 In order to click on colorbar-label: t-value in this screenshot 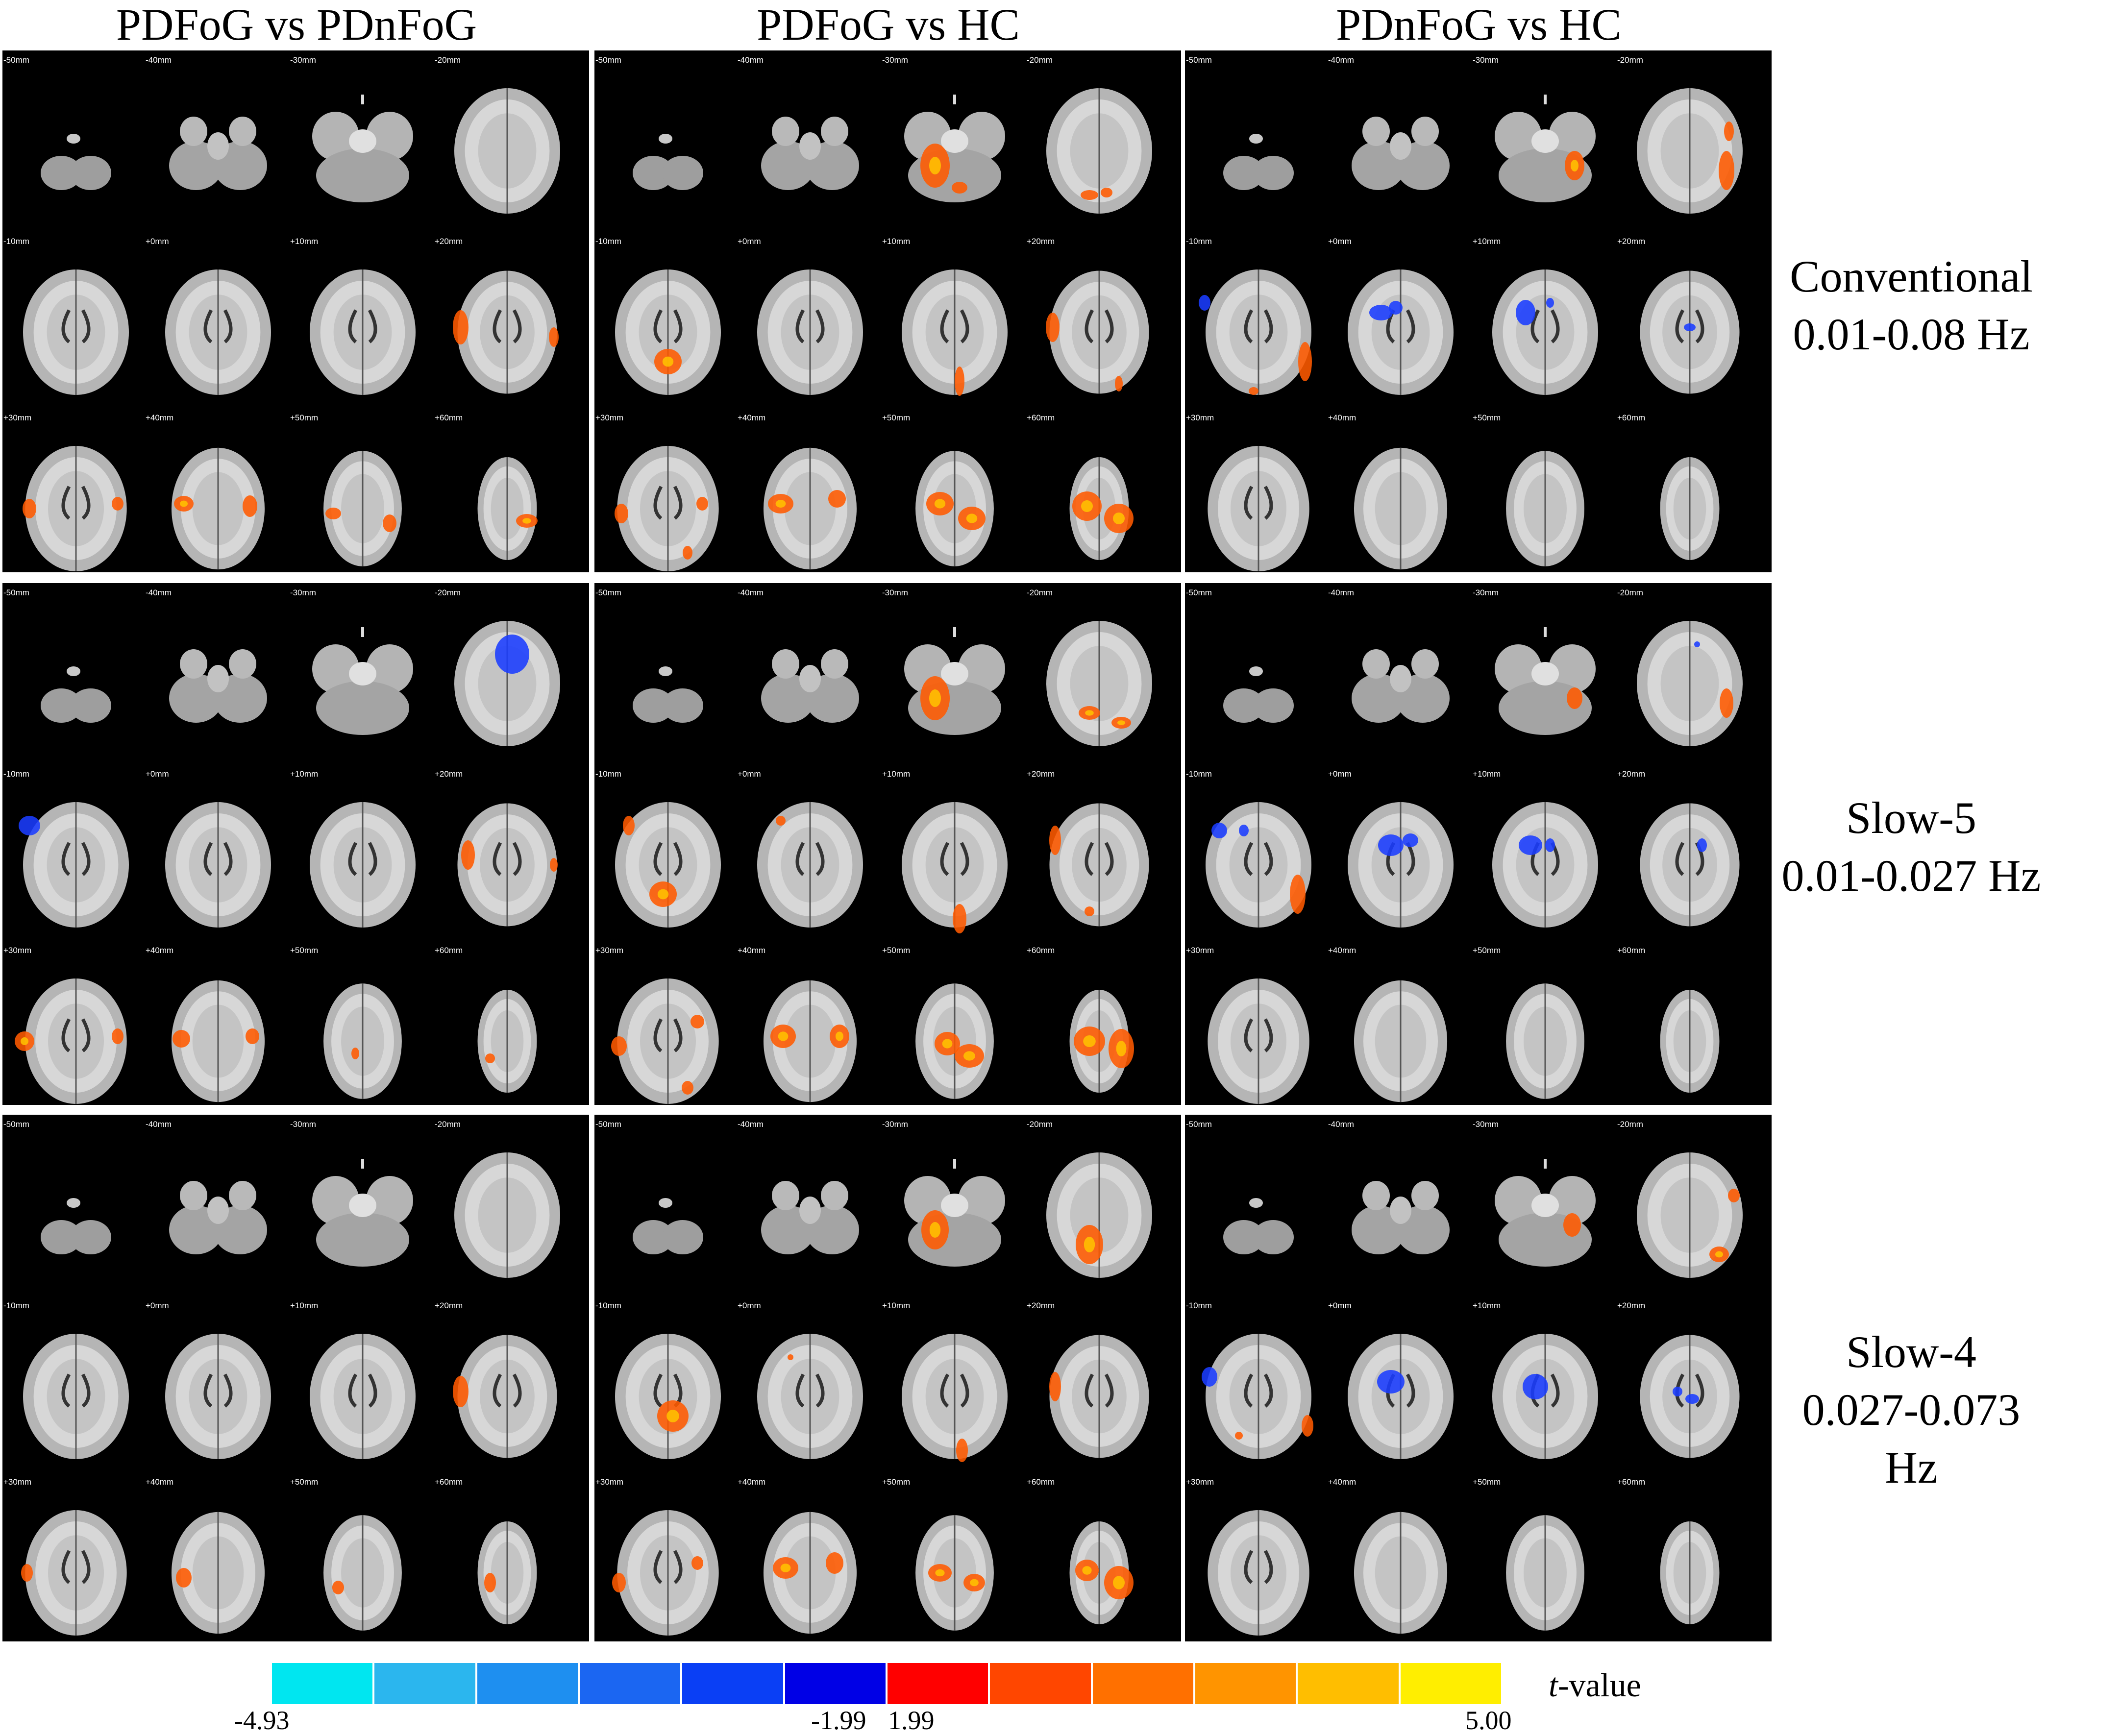, I will do `click(1595, 1686)`.